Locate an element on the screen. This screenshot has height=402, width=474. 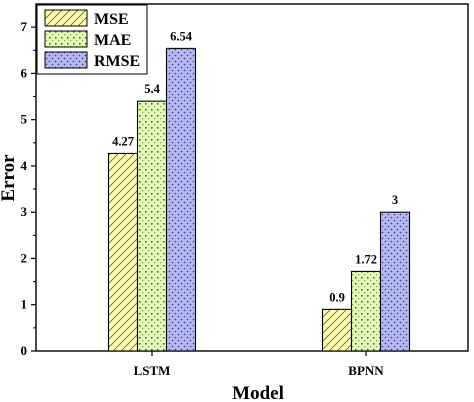
y-tick-label: 0 is located at coordinates (24, 350).